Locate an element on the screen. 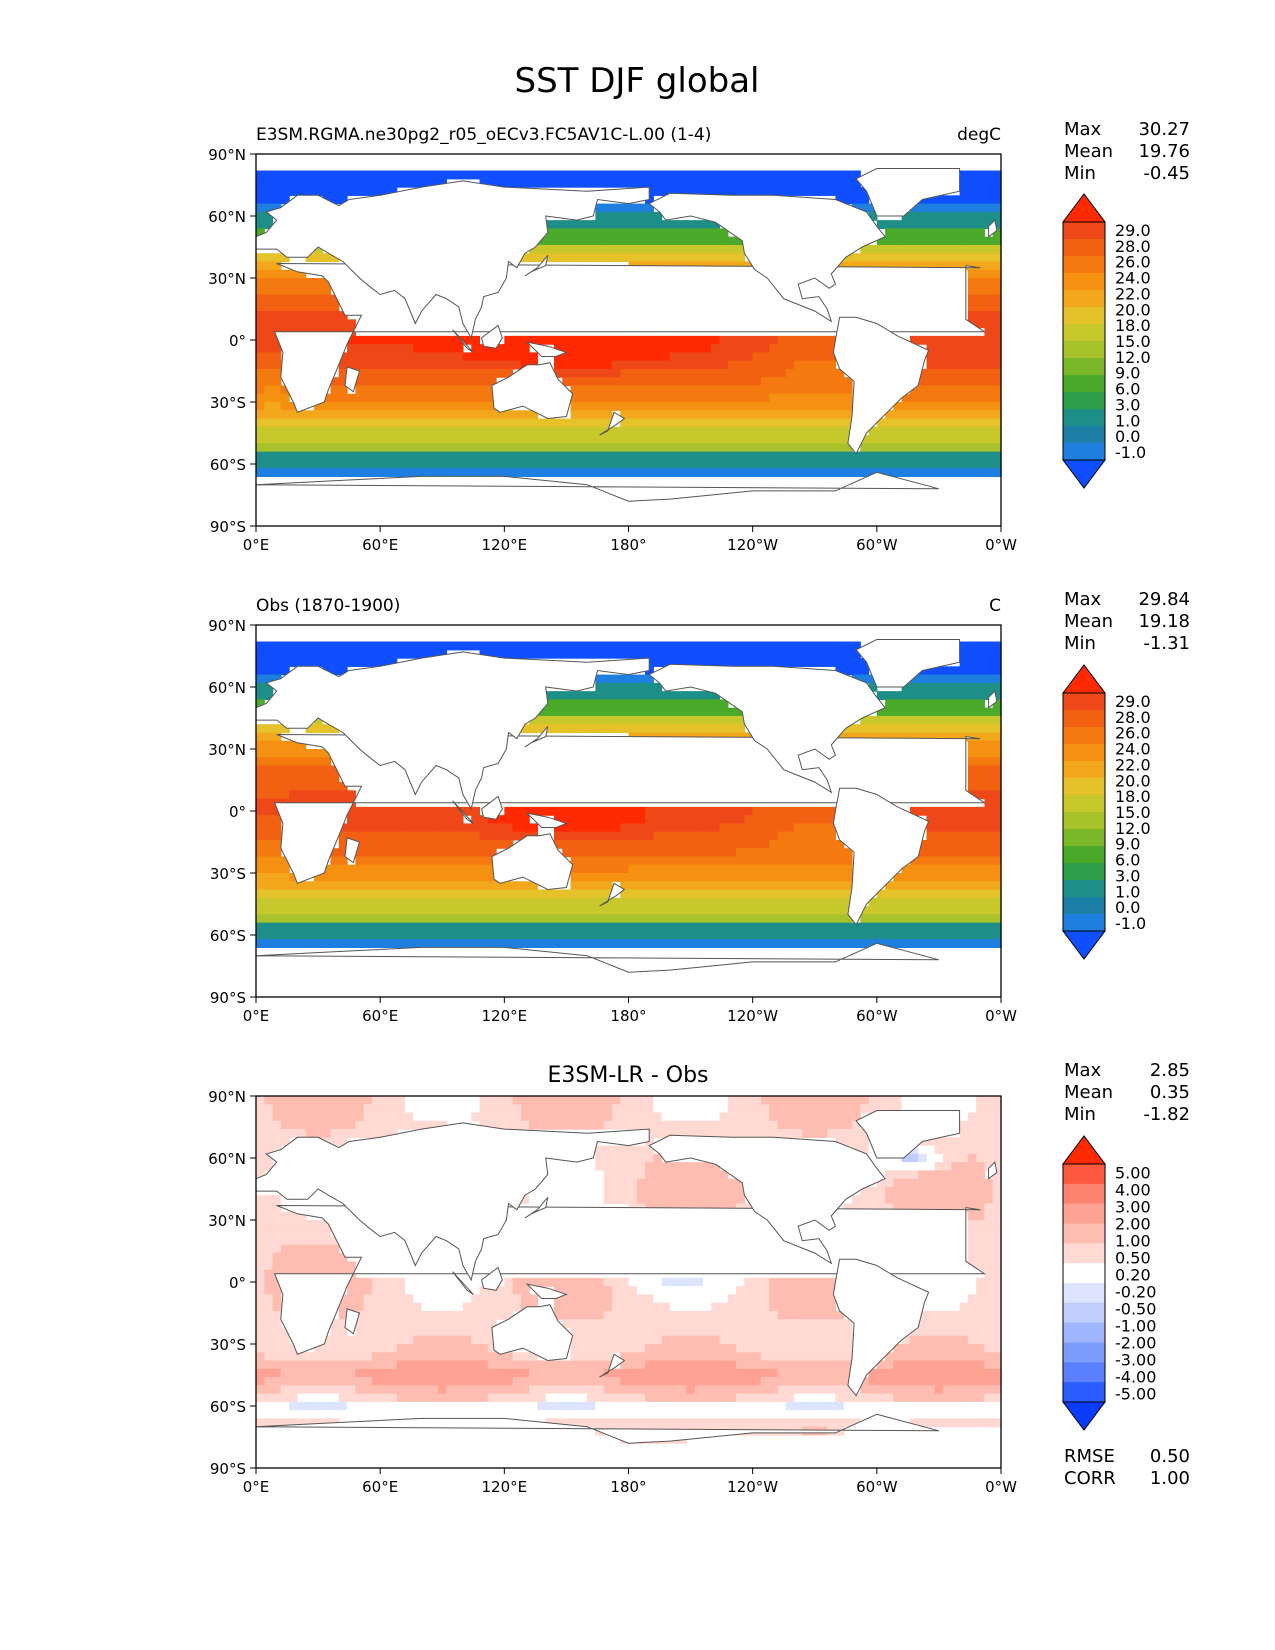 The image size is (1275, 1650). coastline is located at coordinates (352, 379).